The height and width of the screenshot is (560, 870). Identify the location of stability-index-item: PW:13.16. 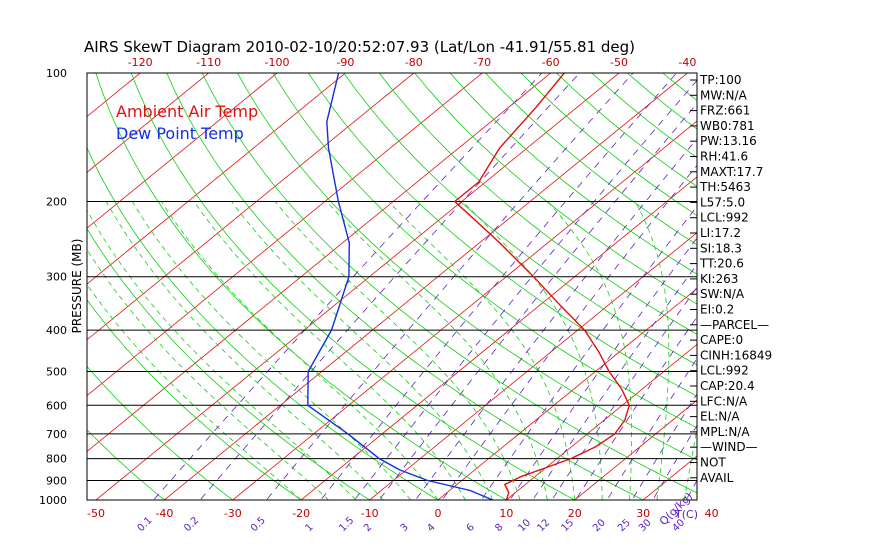
(728, 141).